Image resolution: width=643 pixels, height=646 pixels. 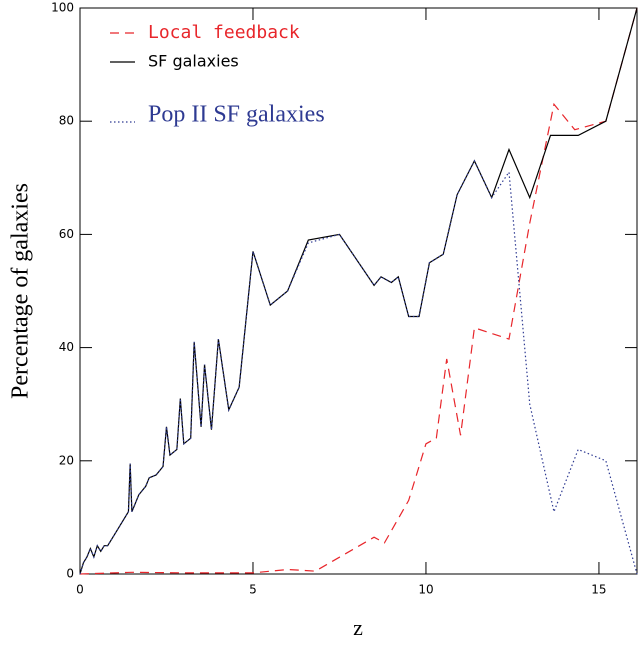 I want to click on y-tick-label: 20, so click(x=66, y=460).